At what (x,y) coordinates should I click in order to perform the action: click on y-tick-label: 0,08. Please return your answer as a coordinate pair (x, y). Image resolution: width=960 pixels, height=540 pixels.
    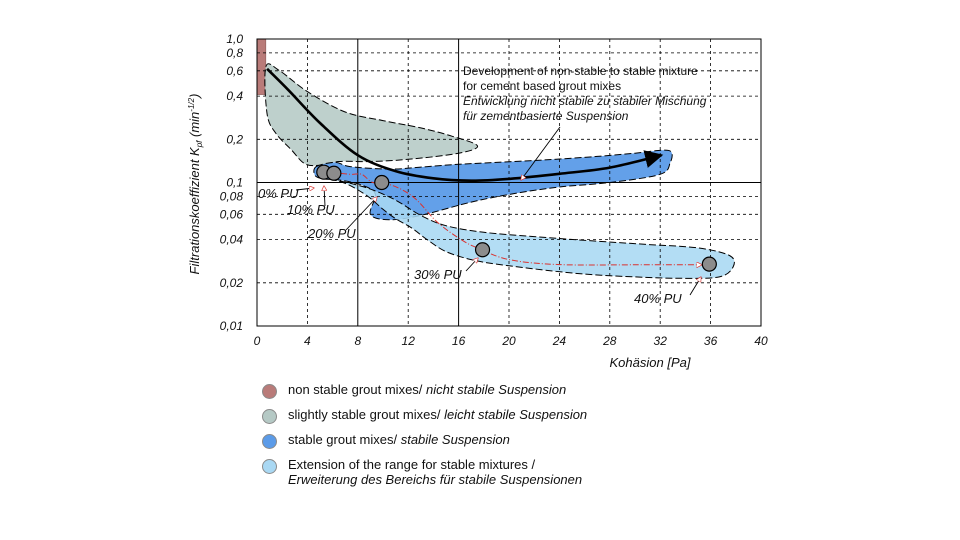
    Looking at the image, I should click on (232, 196).